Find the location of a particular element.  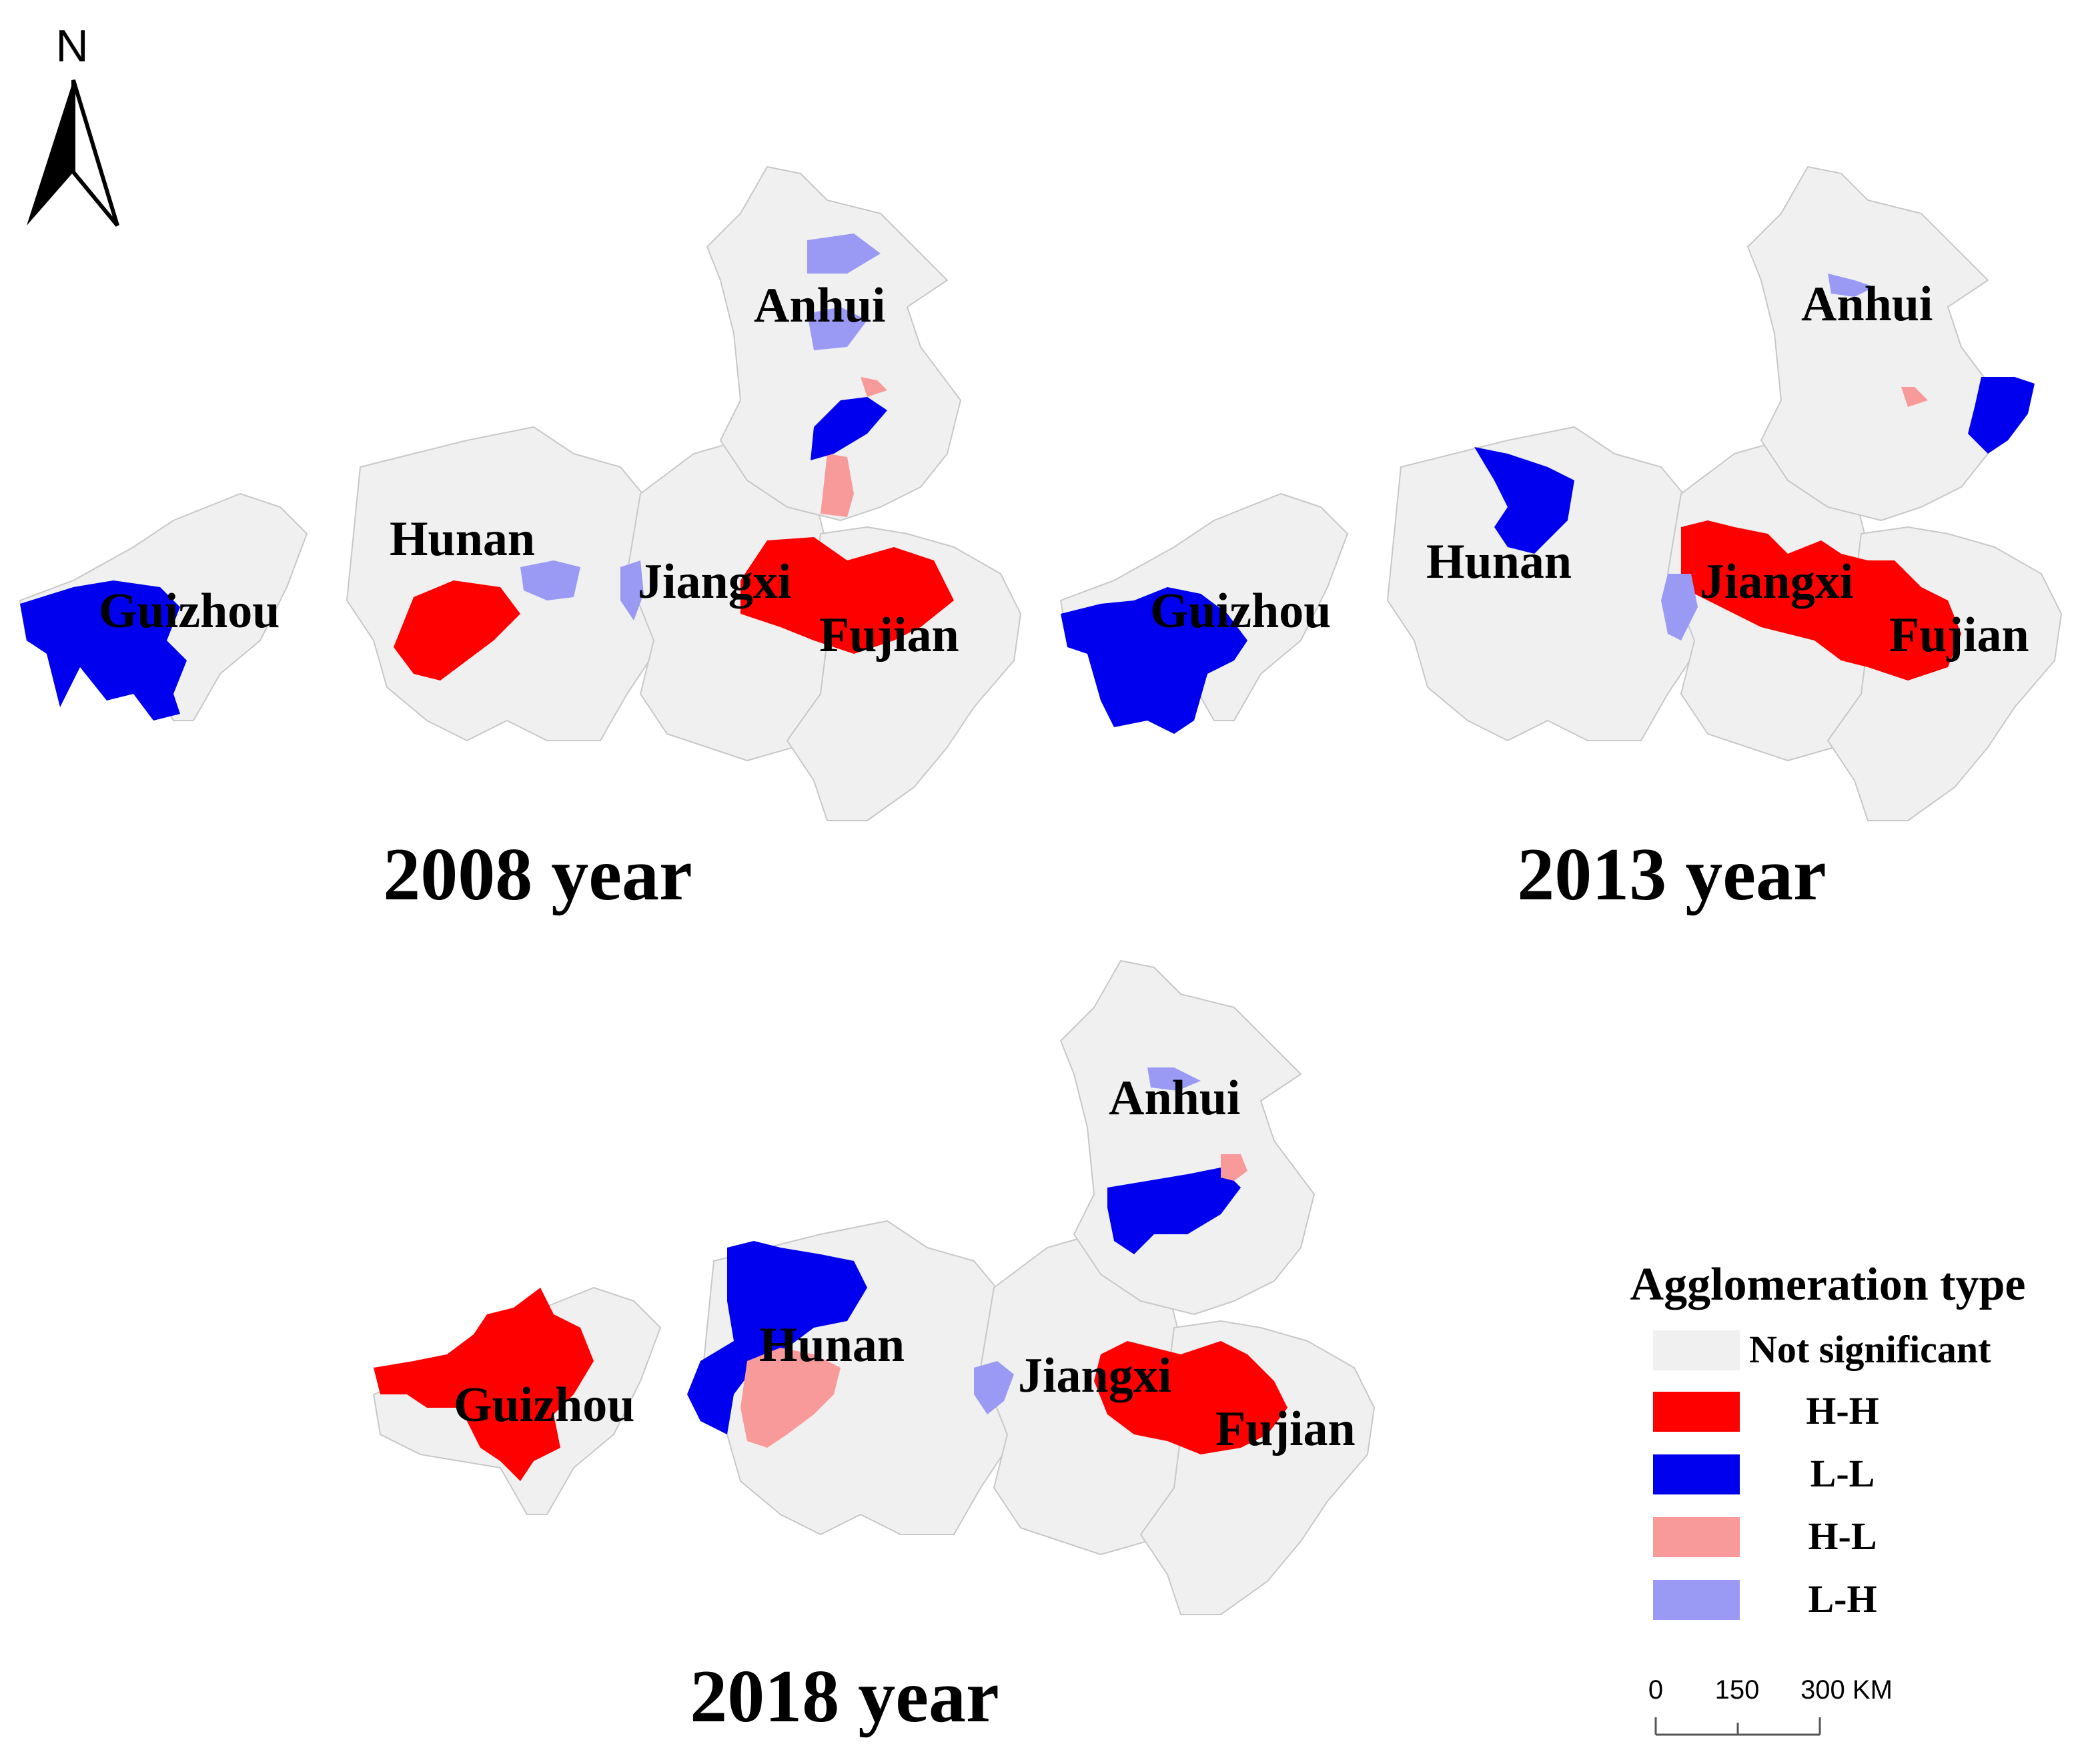

scale-tick-300: 300 KM is located at coordinates (1846, 1690).